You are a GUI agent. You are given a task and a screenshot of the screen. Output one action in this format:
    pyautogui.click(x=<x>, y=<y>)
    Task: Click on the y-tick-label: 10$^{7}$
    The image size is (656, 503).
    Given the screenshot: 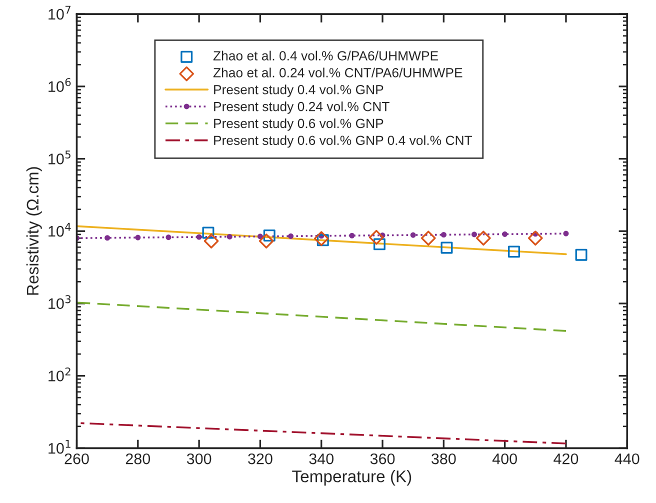 What is the action you would take?
    pyautogui.click(x=59, y=13)
    